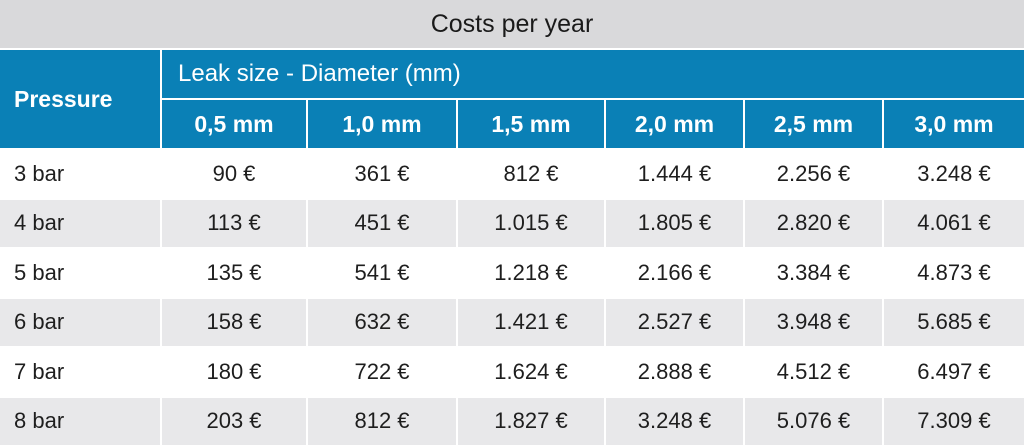  I want to click on column-header: 2,0 mm, so click(674, 124).